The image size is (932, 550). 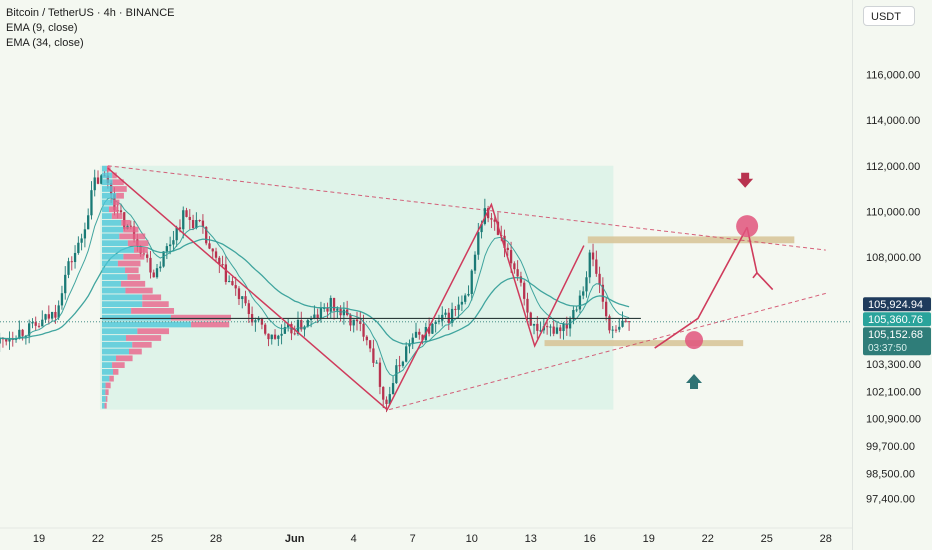 I want to click on x-tick-label: 19, so click(x=39, y=539).